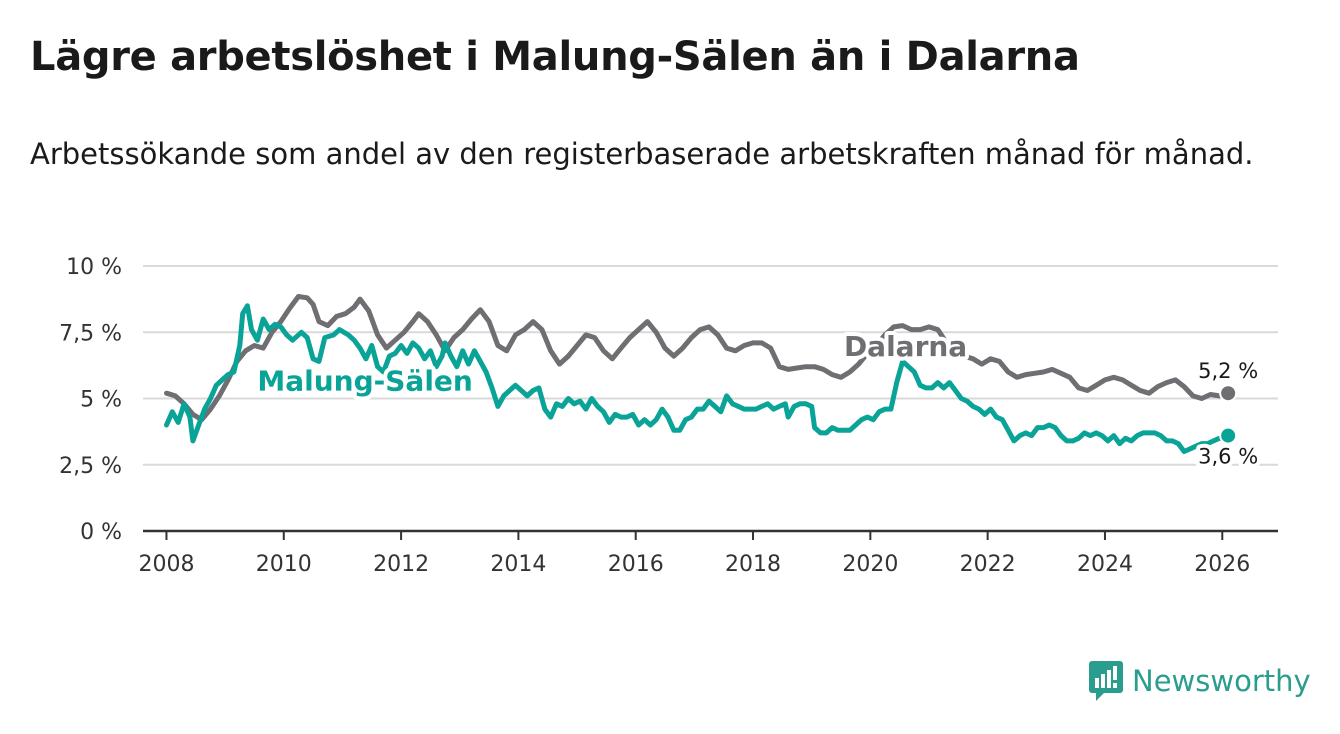  I want to click on x-tick-label: 2016, so click(636, 564).